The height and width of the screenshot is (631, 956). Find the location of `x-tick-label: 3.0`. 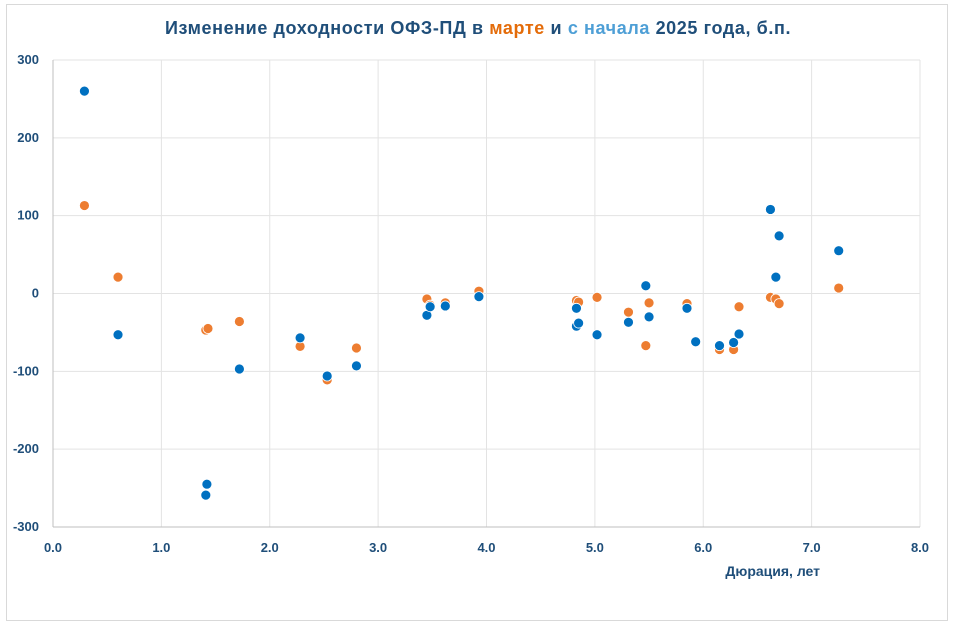

x-tick-label: 3.0 is located at coordinates (378, 547).